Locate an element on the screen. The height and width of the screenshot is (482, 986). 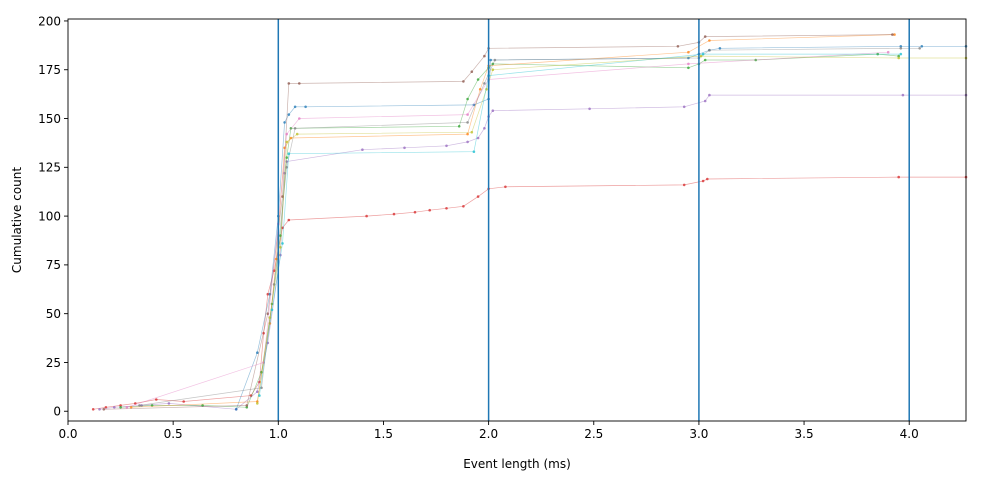
y-axis-label: Cumulative count is located at coordinates (17, 220).